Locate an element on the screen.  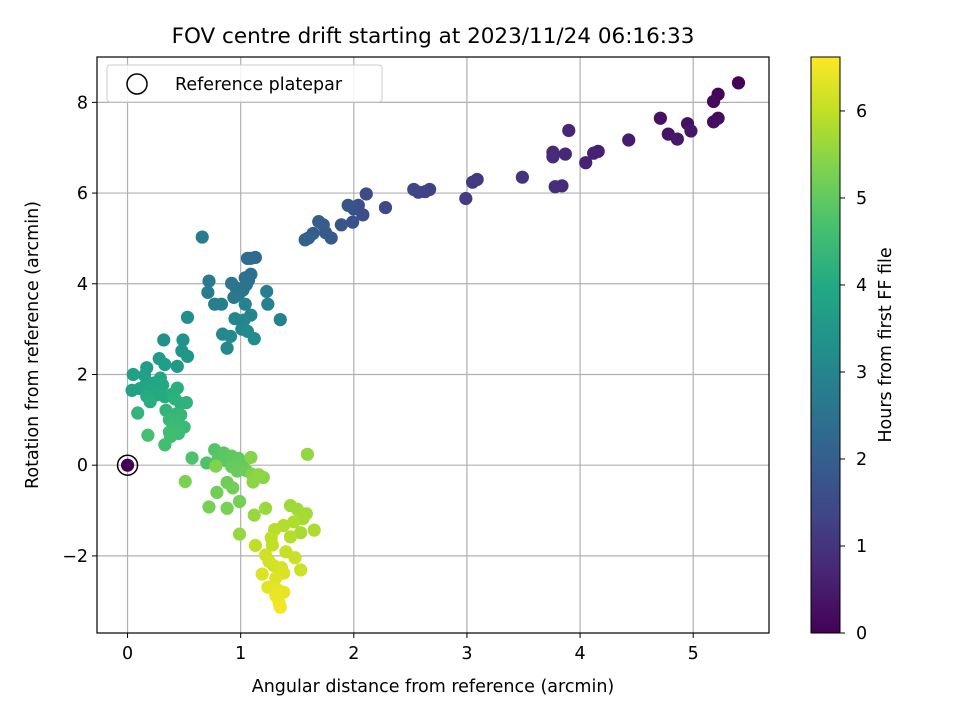
y-axis-ticks: −2 0 2 4 6 8 is located at coordinates (79, 330).